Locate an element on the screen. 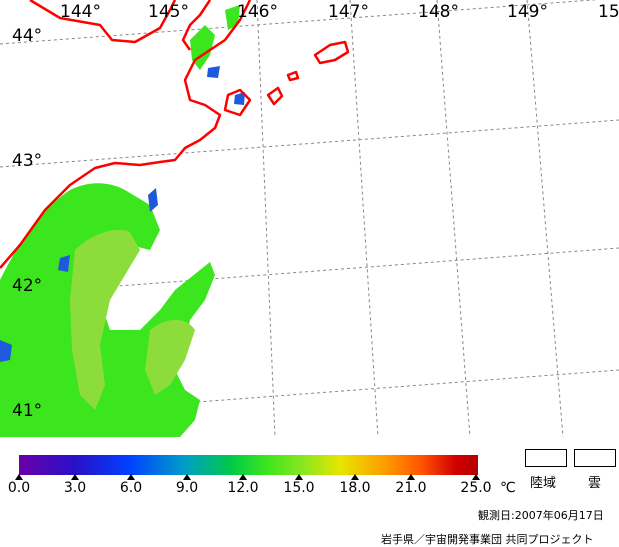 The height and width of the screenshot is (547, 619). coastline-nemuro is located at coordinates (237, 102).